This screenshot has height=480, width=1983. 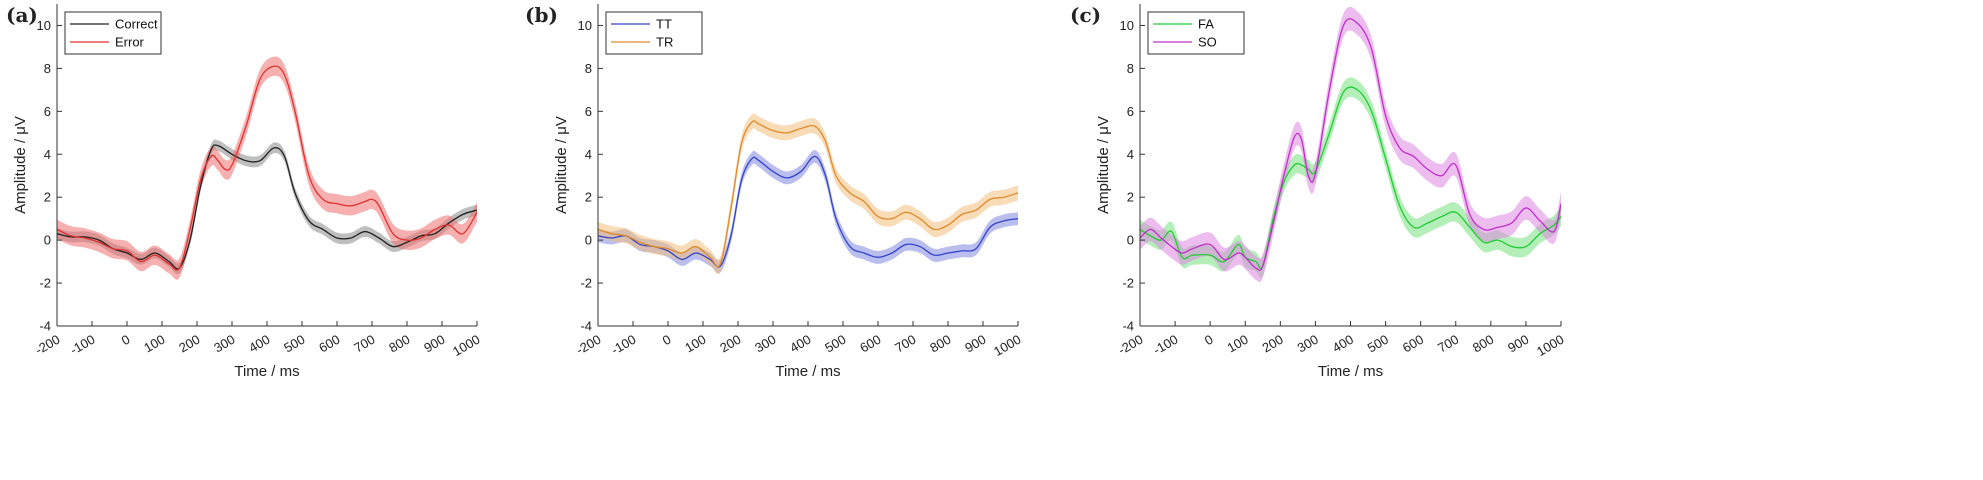 I want to click on series-line-tr, so click(x=808, y=194).